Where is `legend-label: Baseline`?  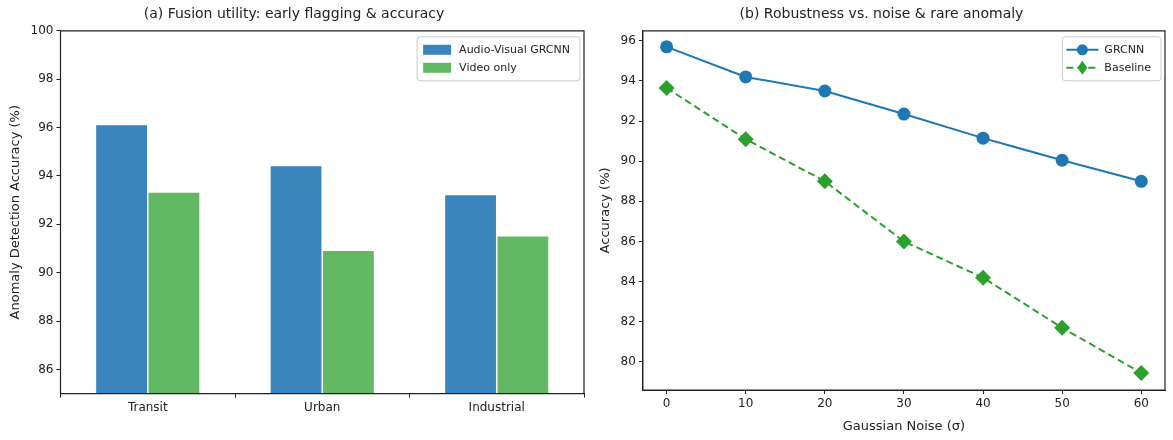
legend-label: Baseline is located at coordinates (1128, 67).